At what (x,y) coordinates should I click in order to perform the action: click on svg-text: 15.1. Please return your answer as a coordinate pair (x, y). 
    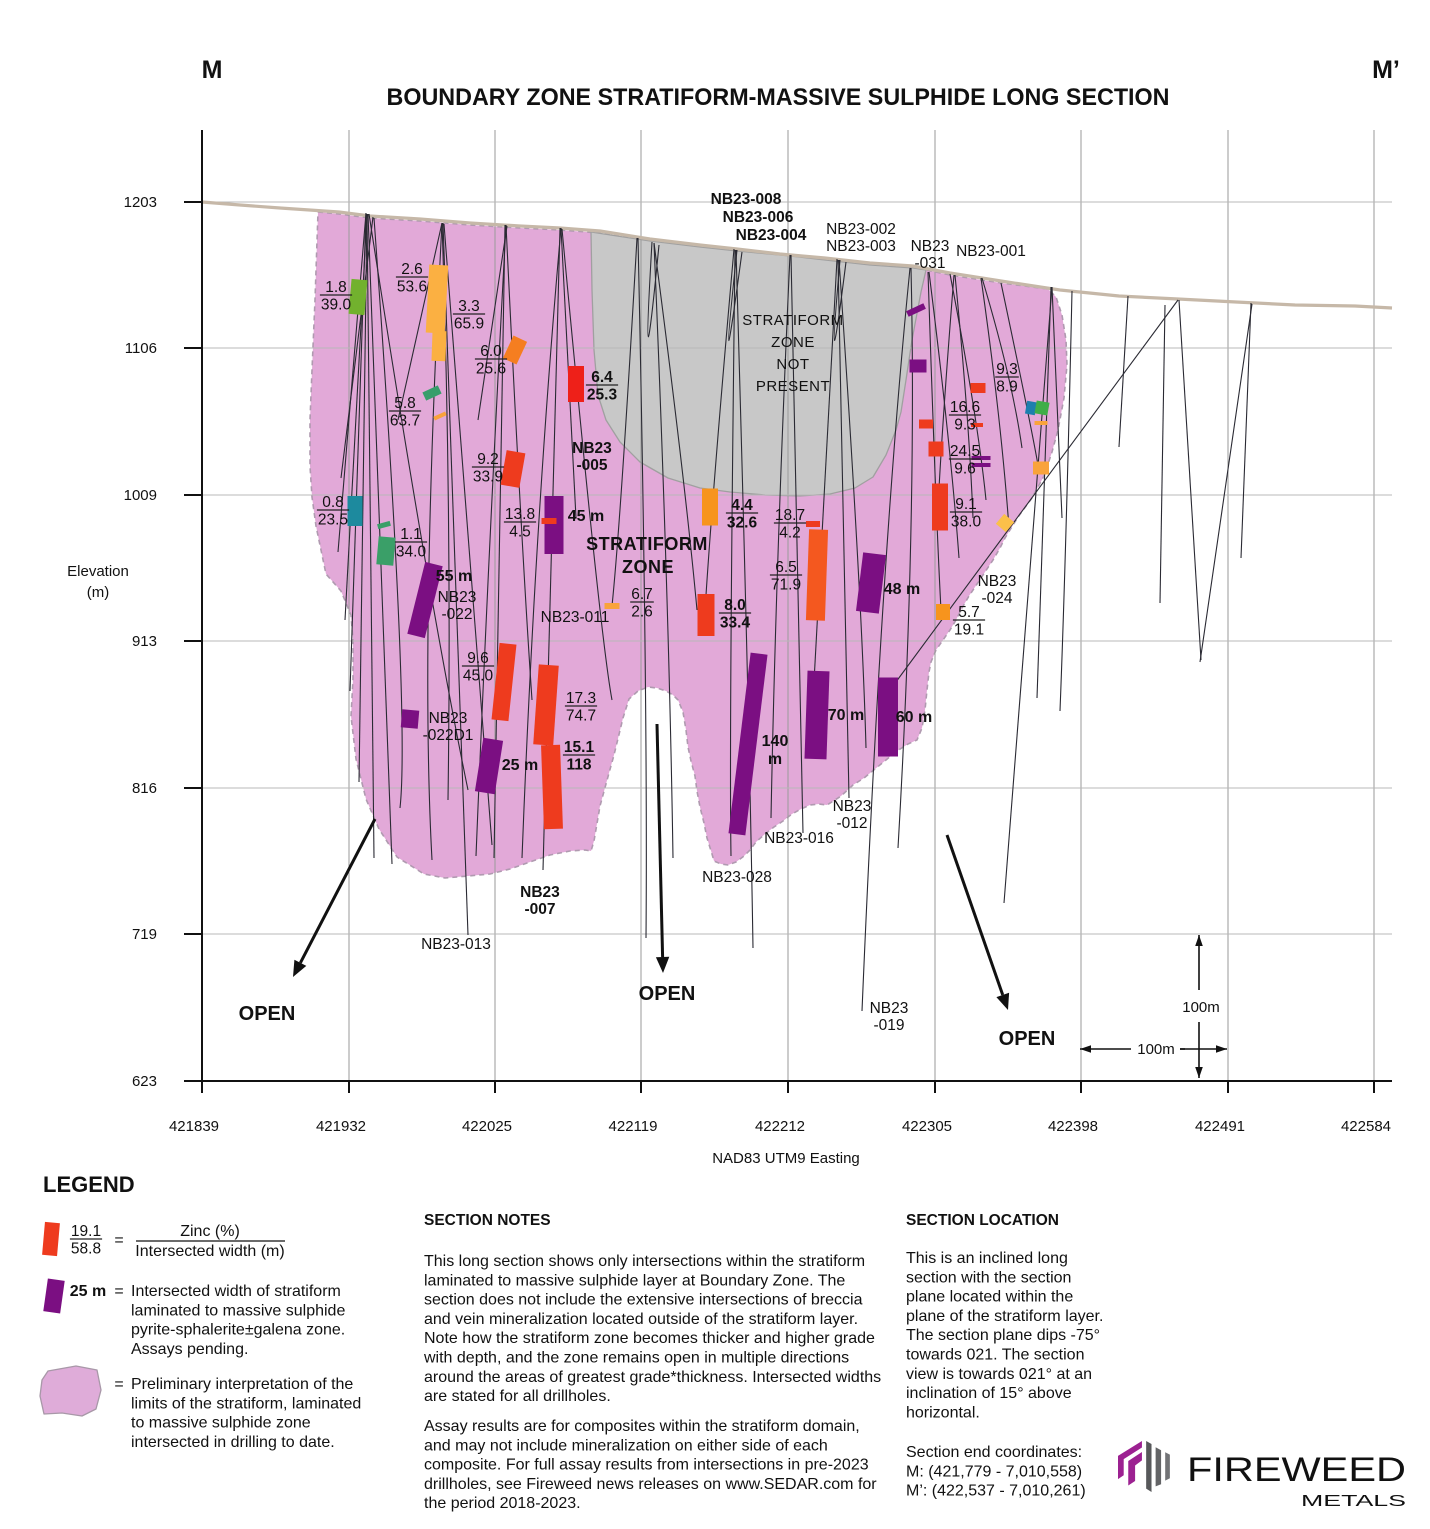
    Looking at the image, I should click on (579, 747).